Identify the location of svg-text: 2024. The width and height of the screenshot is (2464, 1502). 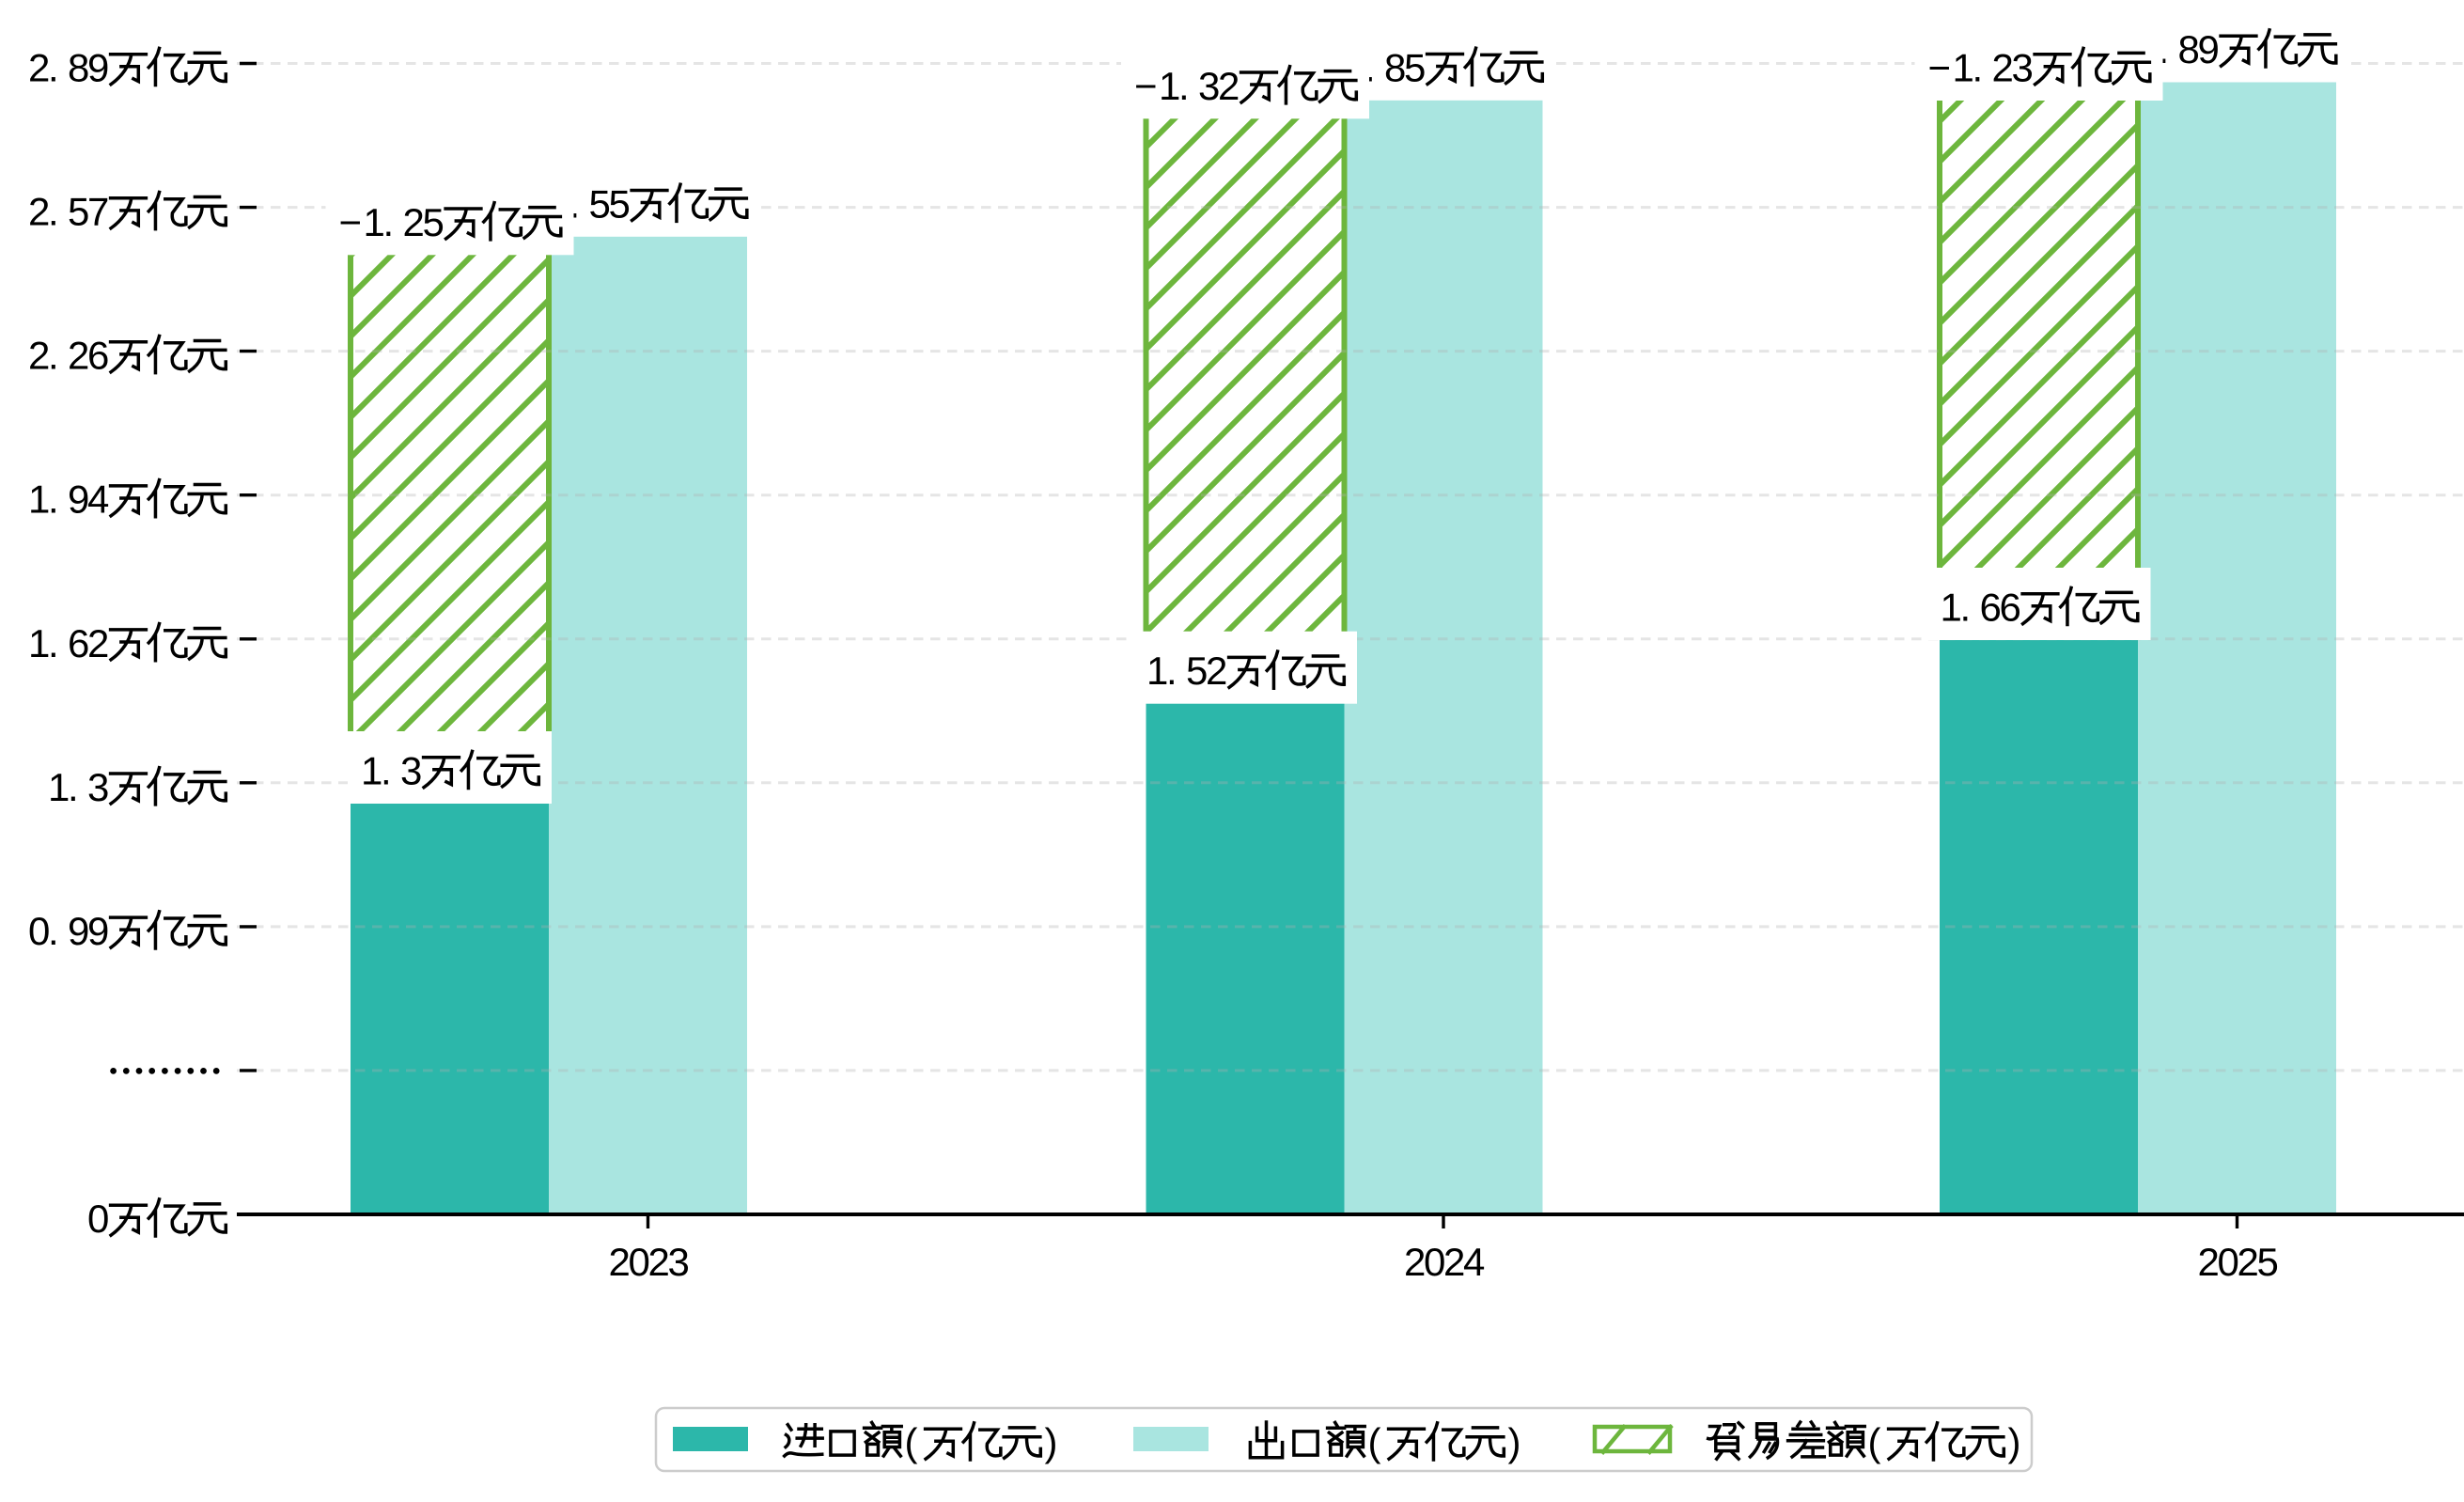
(1444, 1262).